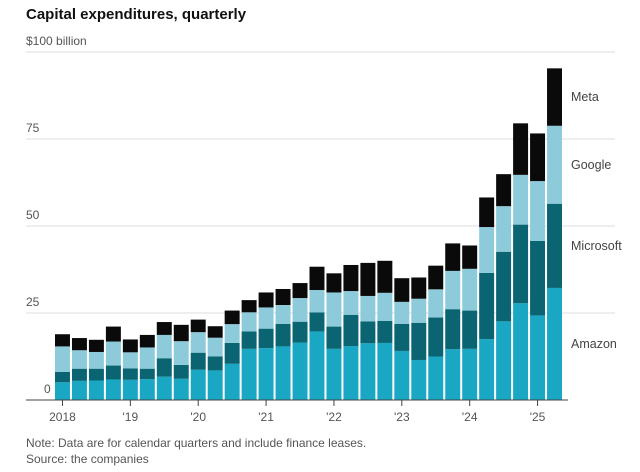  I want to click on x-tick-label: '21, so click(266, 417).